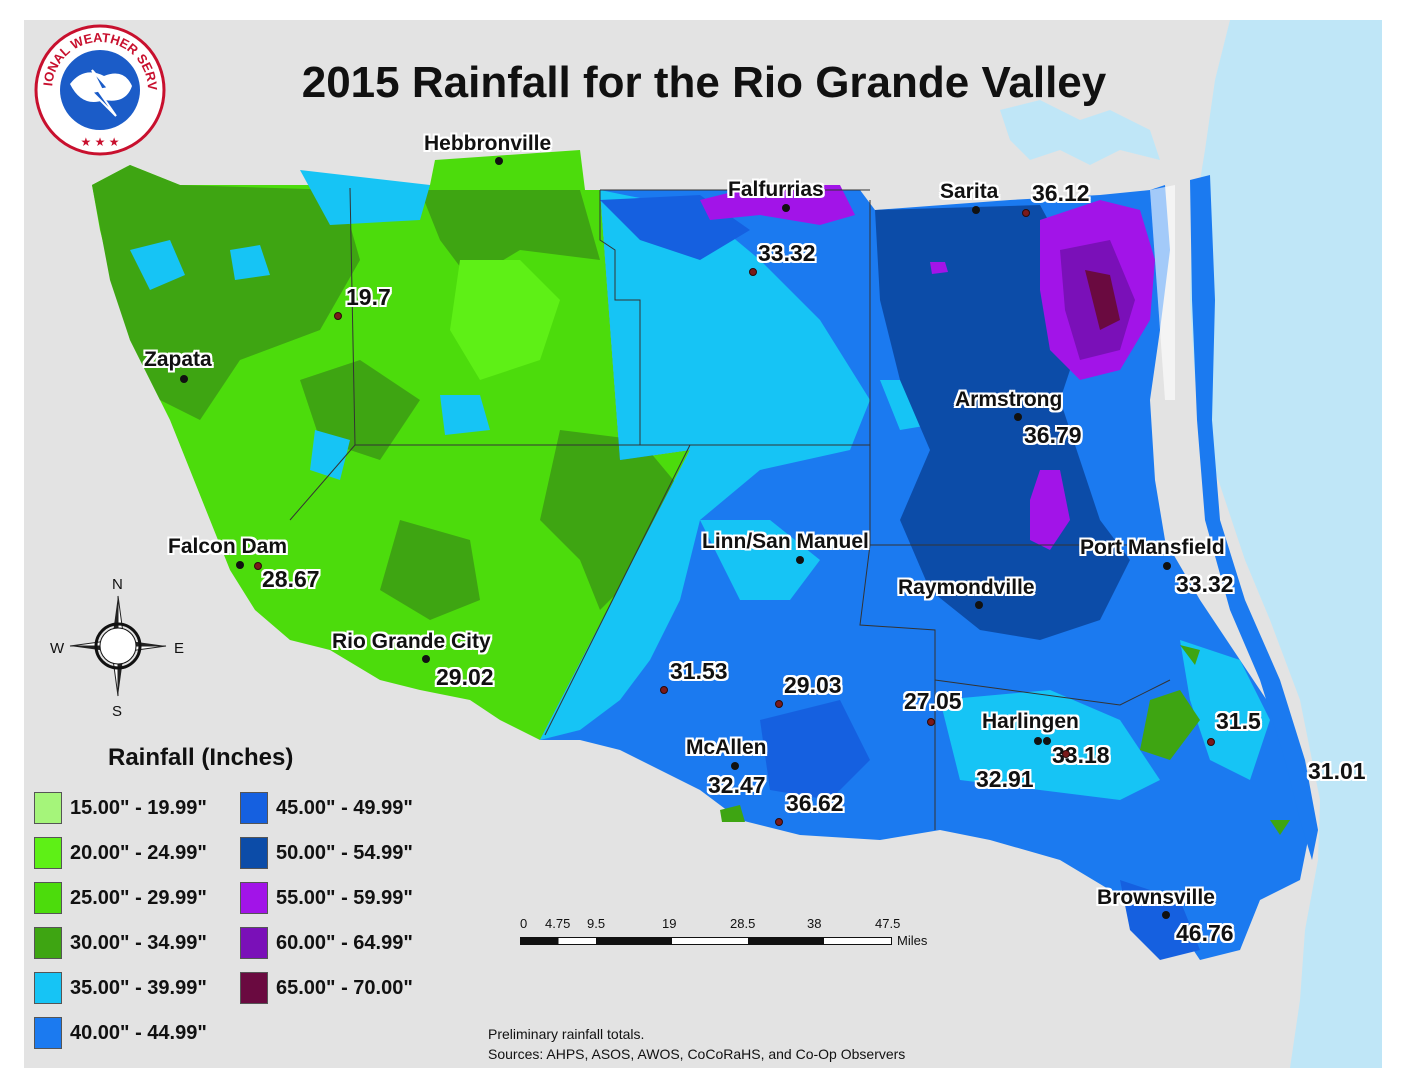 This screenshot has width=1408, height=1088. What do you see at coordinates (933, 701) in the screenshot?
I see `rainfall-value: 27.05` at bounding box center [933, 701].